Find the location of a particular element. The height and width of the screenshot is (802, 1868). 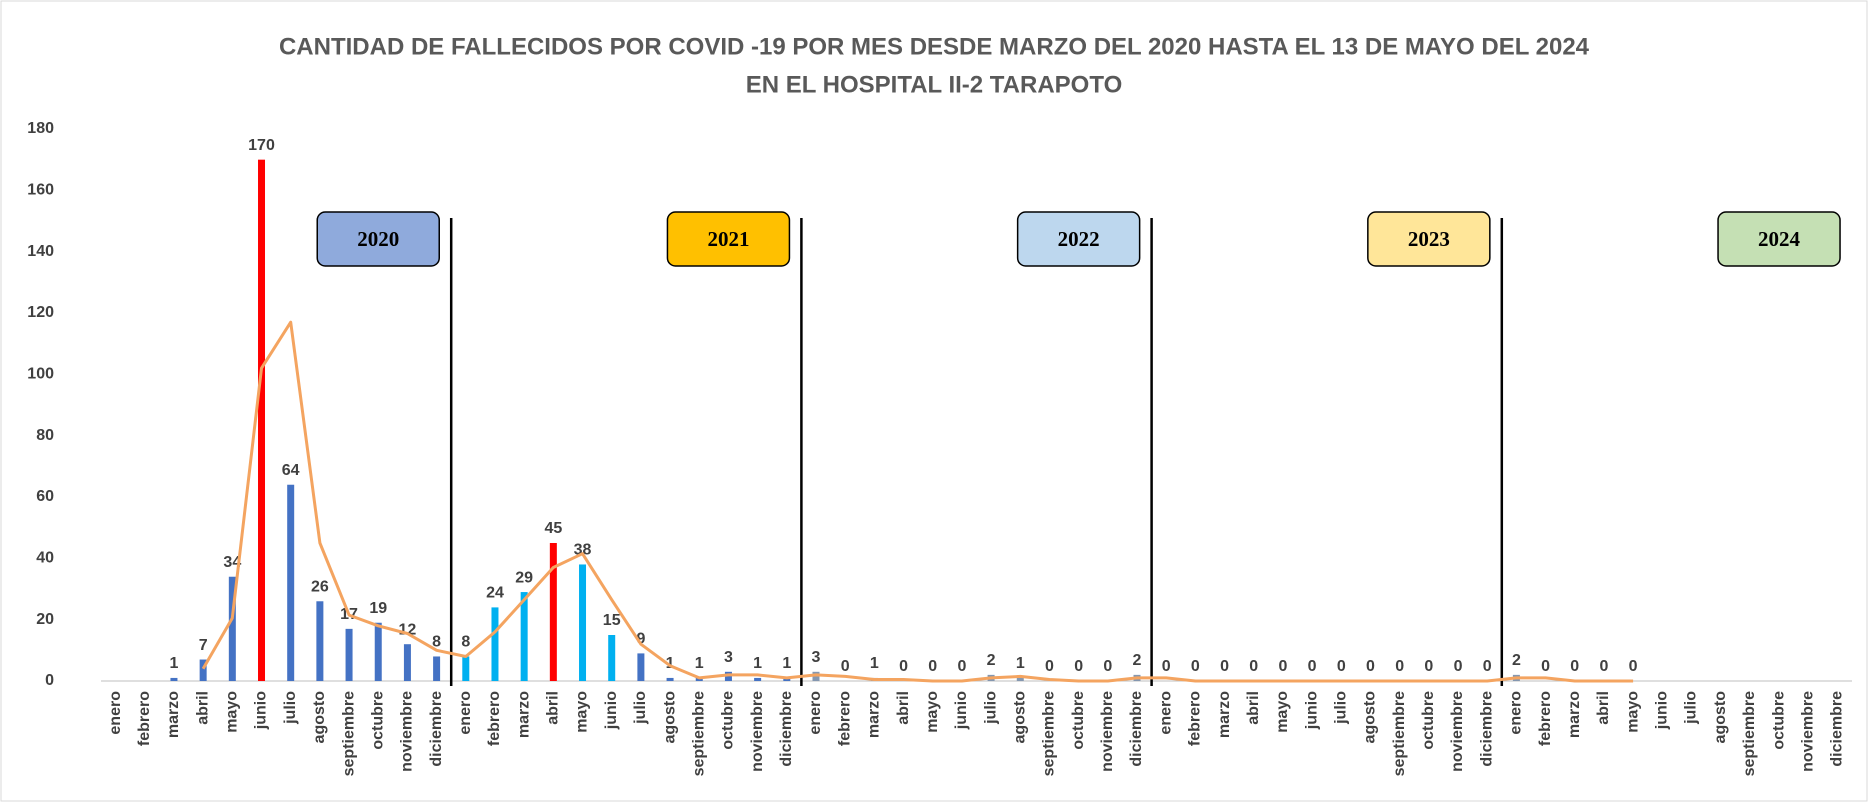

data-label: 3 is located at coordinates (728, 657).